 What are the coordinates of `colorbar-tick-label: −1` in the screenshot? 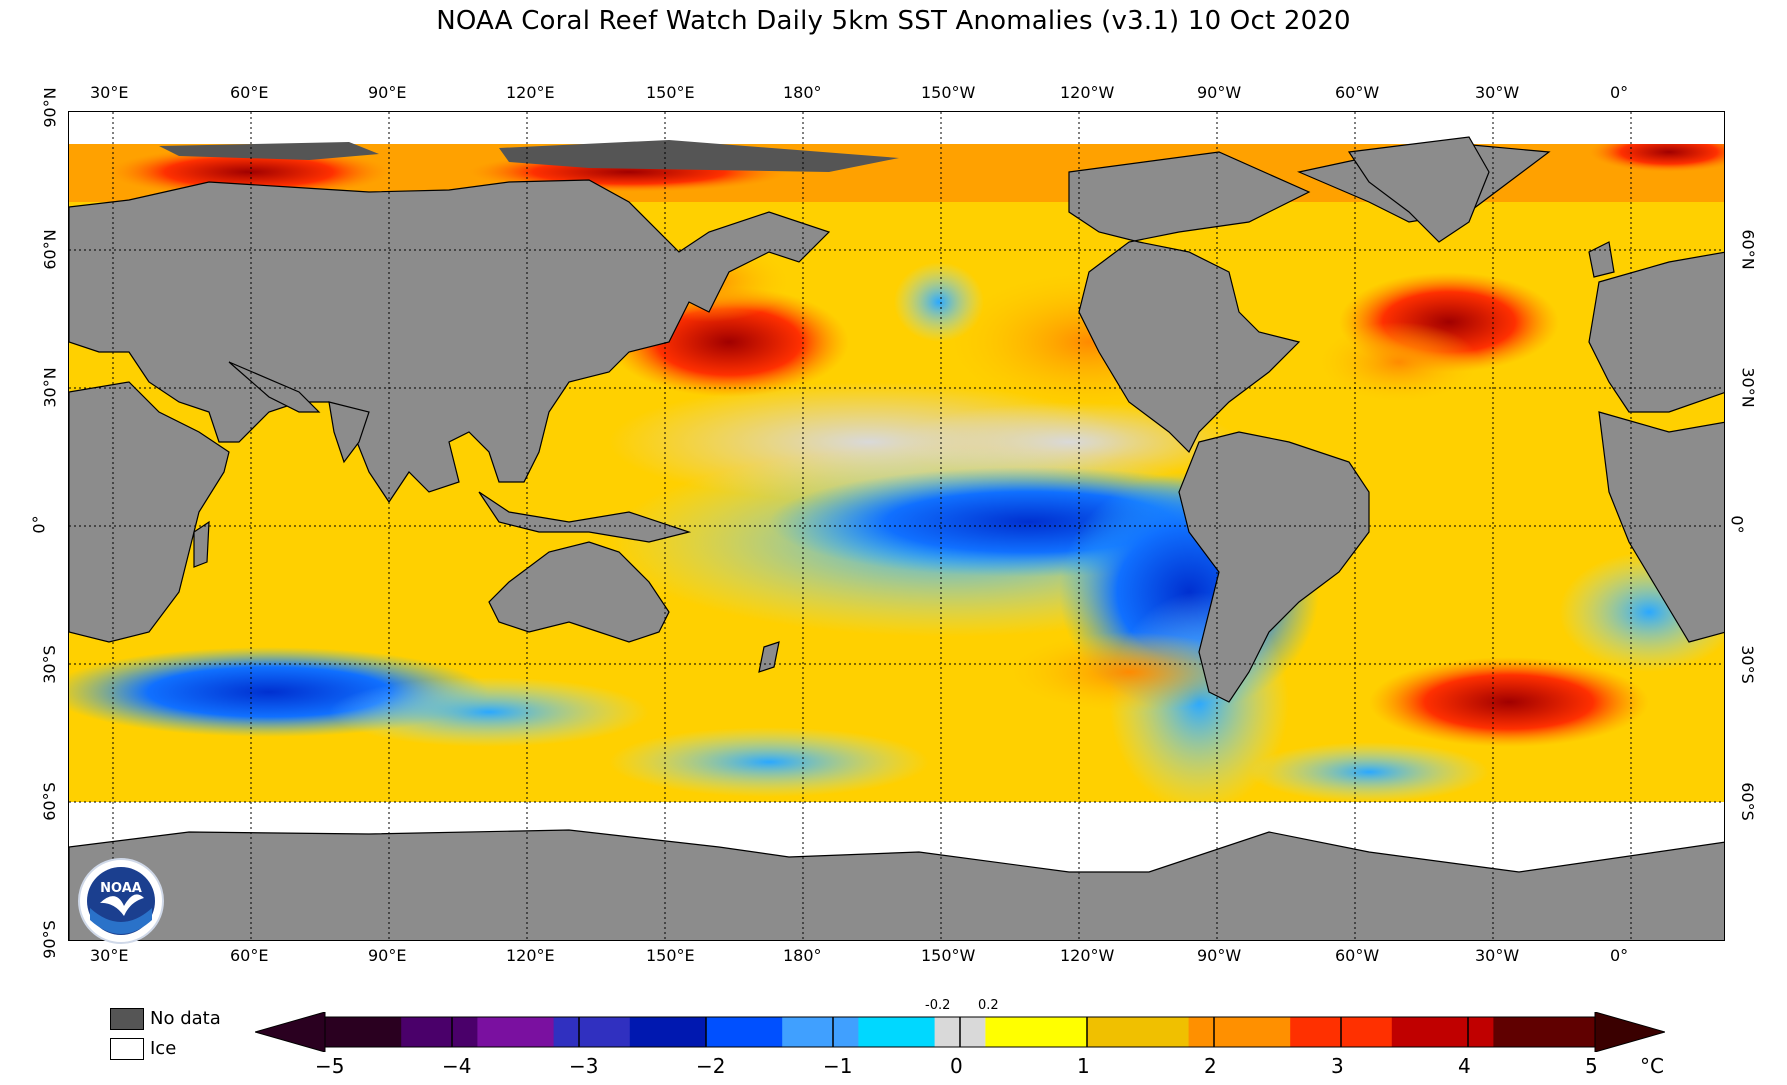 It's located at (838, 1066).